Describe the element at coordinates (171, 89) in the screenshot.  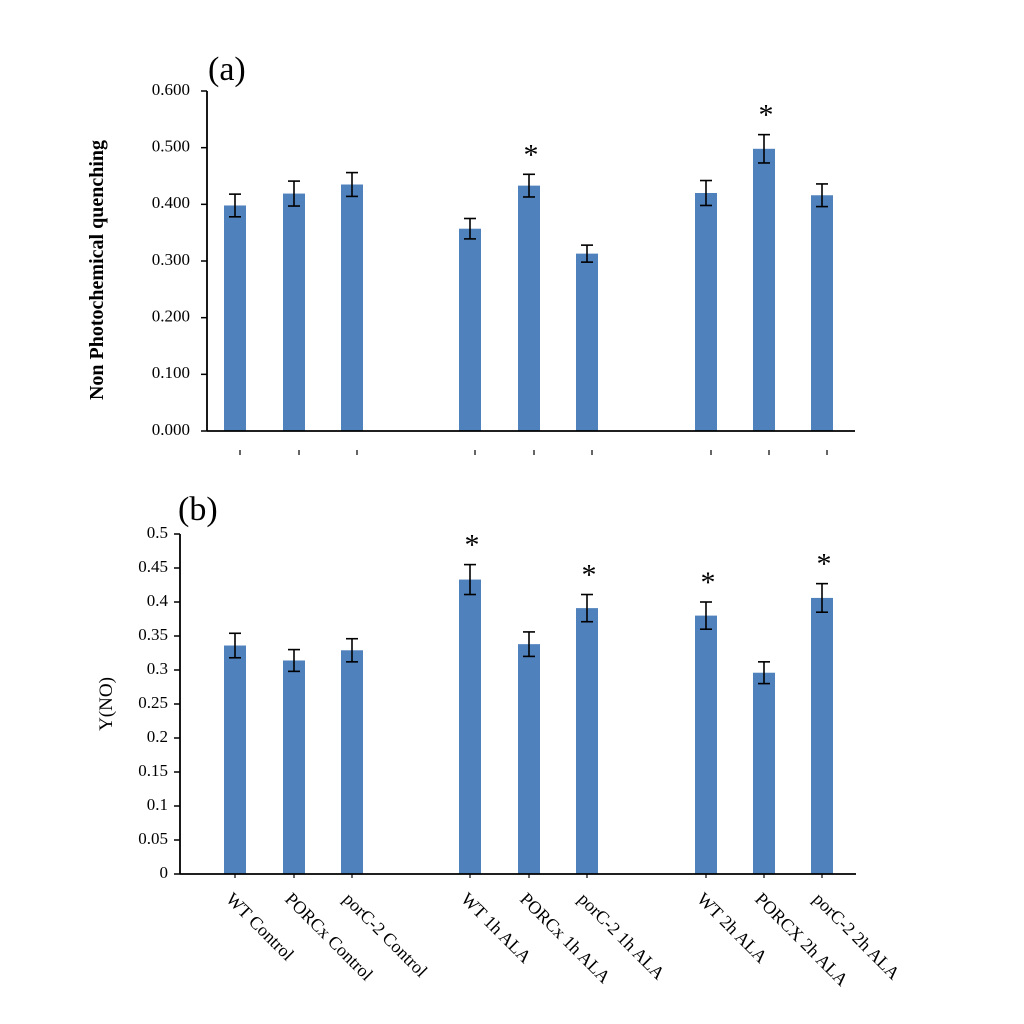
I see `panel-a-y-tick-label: 0.600` at that location.